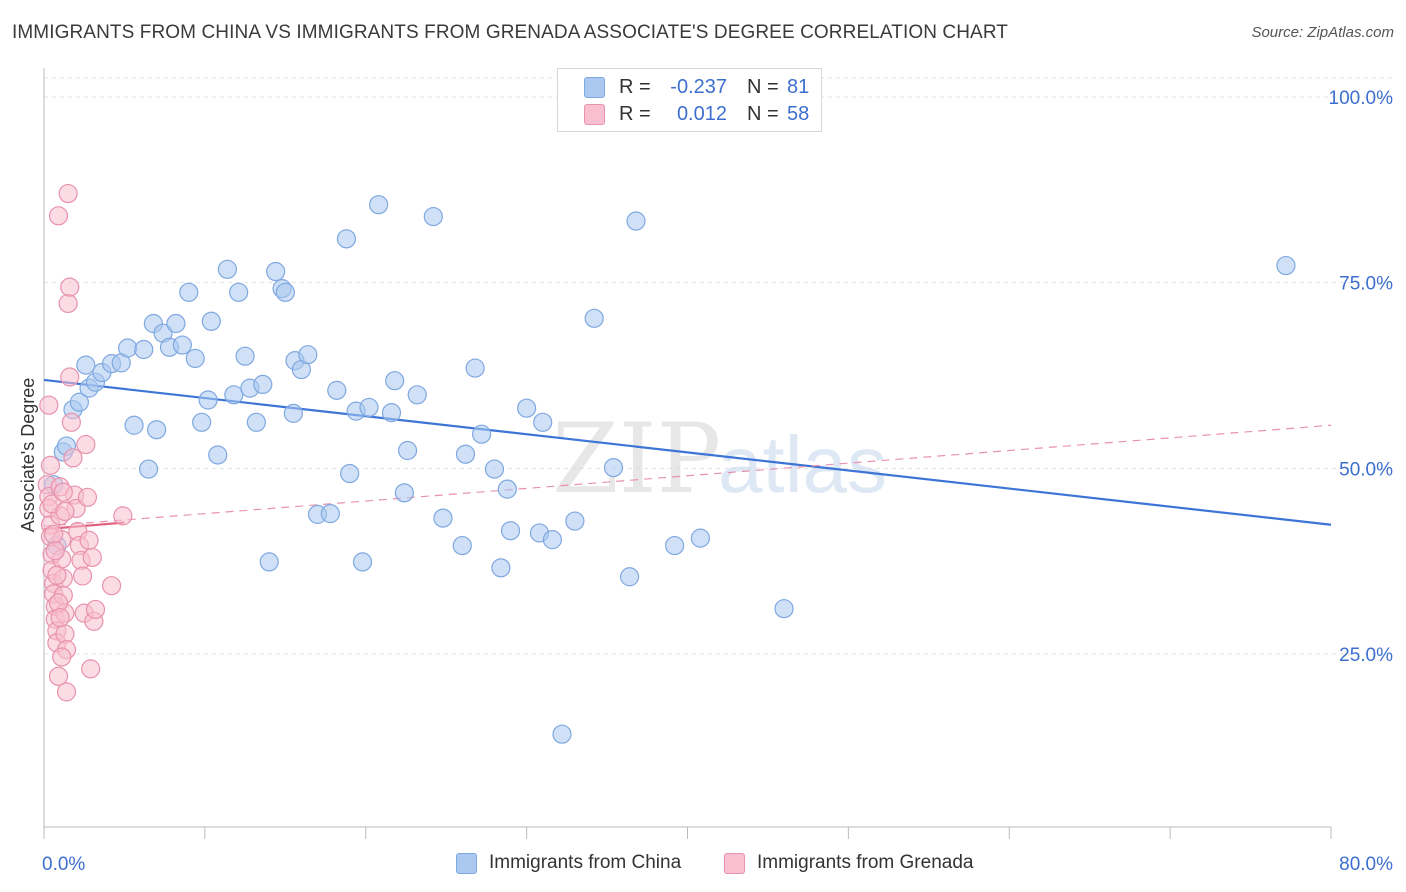 The height and width of the screenshot is (892, 1406). Describe the element at coordinates (698, 86) in the screenshot. I see `legend-r-value: -0.237` at that location.